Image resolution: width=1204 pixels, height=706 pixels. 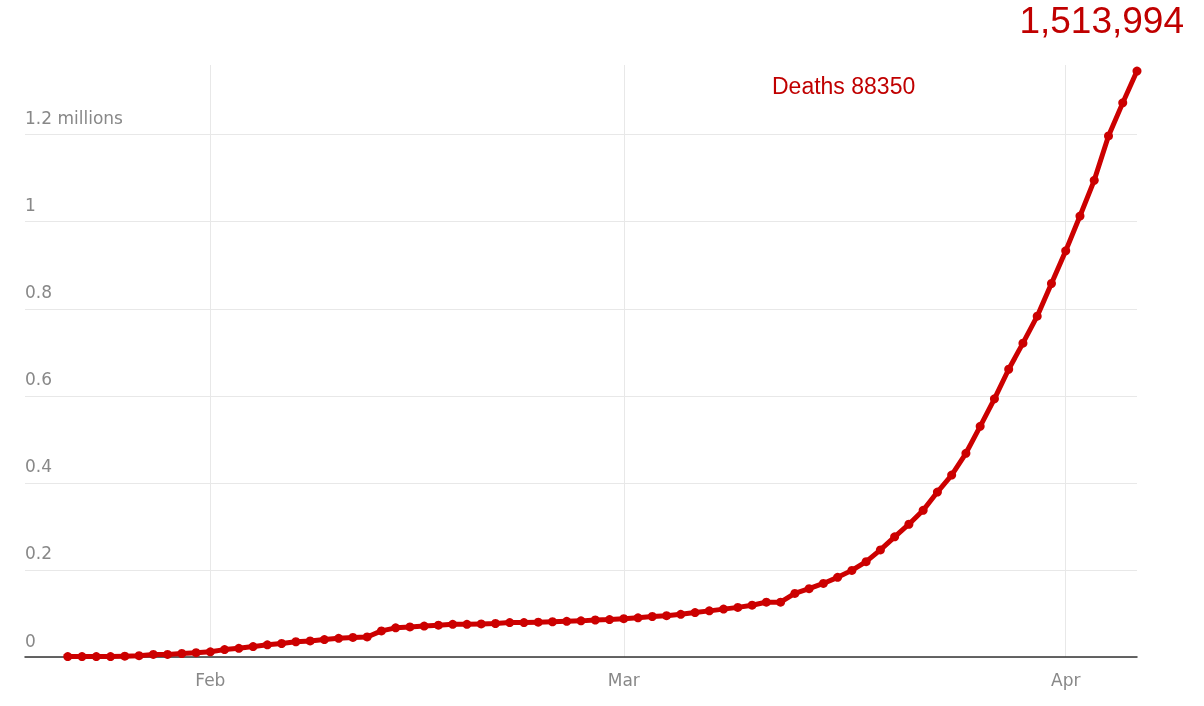 What do you see at coordinates (623, 679) in the screenshot?
I see `x-tick-label: Mar` at bounding box center [623, 679].